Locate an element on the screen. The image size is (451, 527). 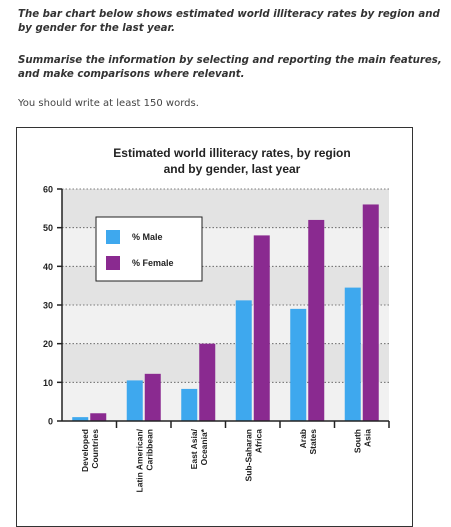
y-tick-label: 0 is located at coordinates (50, 422).